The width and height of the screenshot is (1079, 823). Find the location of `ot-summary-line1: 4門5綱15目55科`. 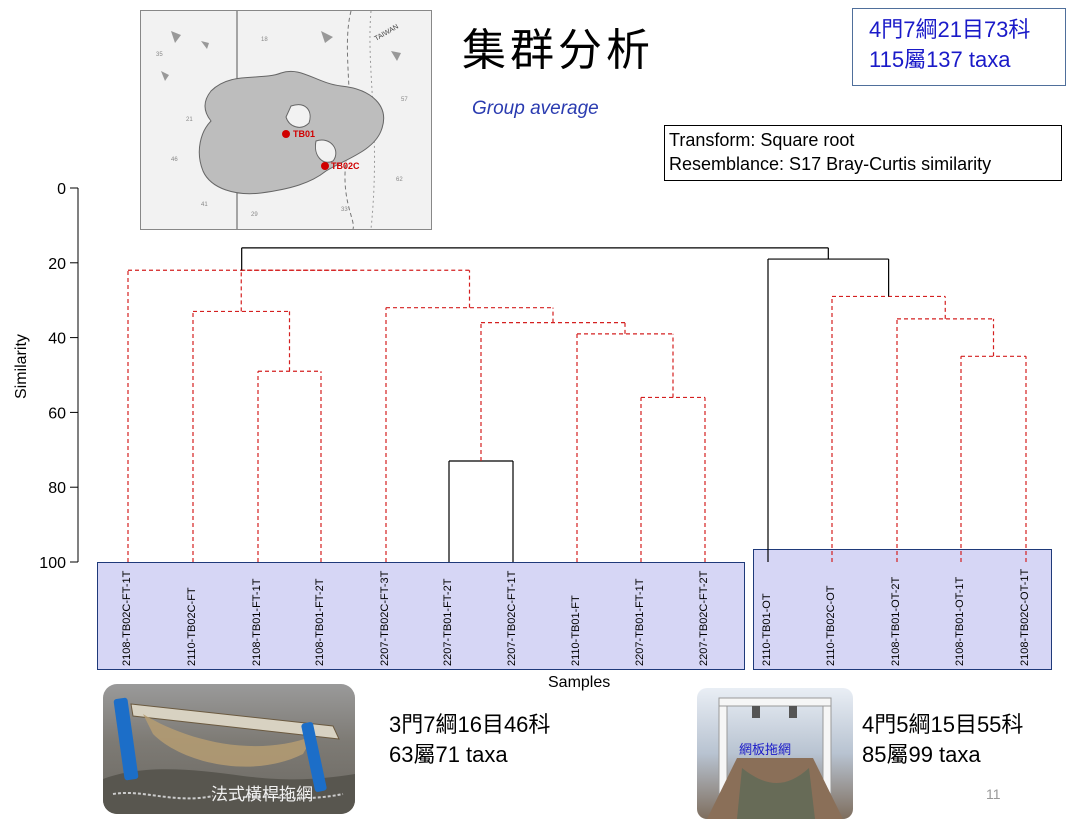

ot-summary-line1: 4門5綱15目55科 is located at coordinates (943, 724).